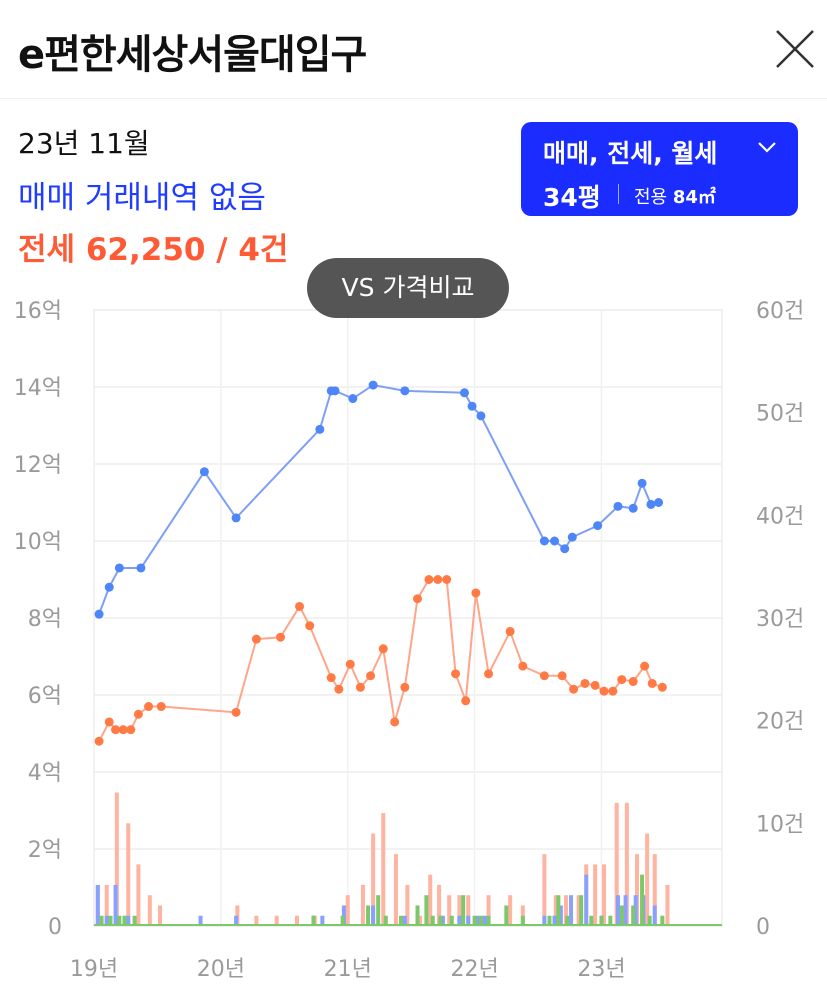  What do you see at coordinates (45, 619) in the screenshot?
I see `y-left-tick-label: 8억` at bounding box center [45, 619].